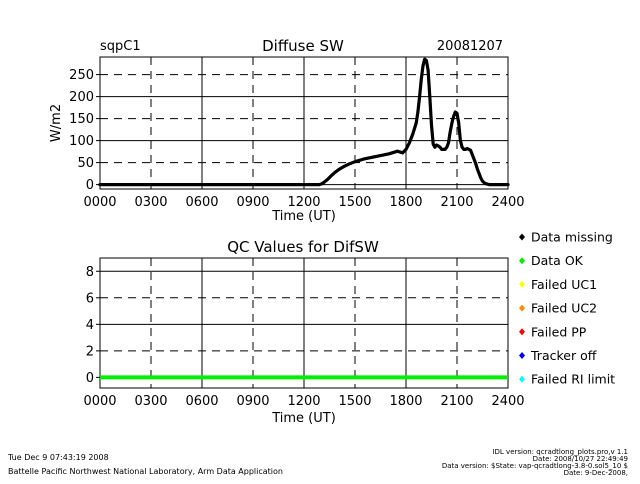 This screenshot has height=484, width=640. I want to click on footer-data-date: Date: 9-Dec-2008,, so click(596, 473).